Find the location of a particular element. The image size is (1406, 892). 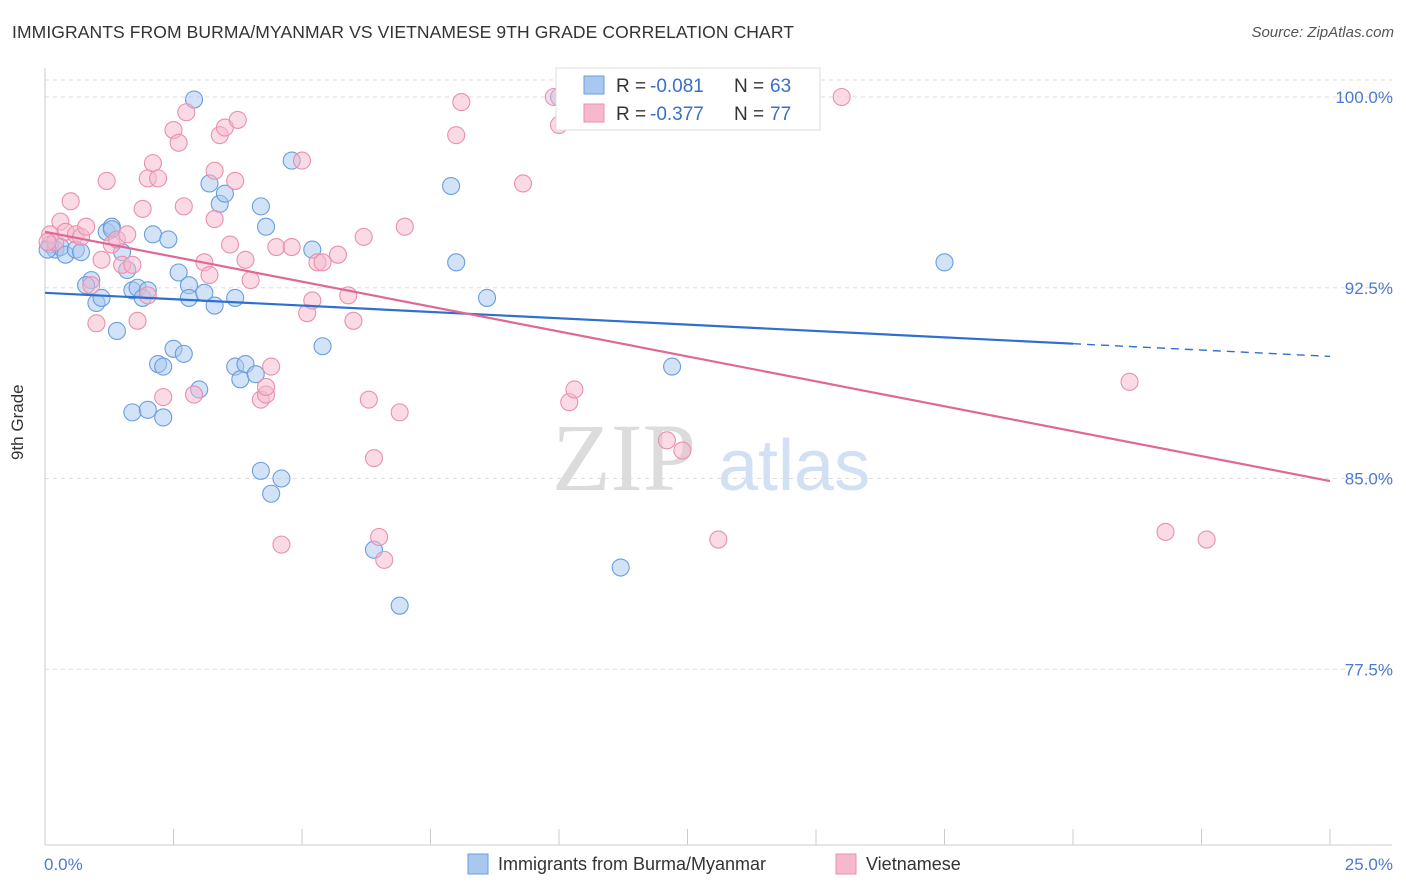

legend-r-value: -0.081 is located at coordinates (677, 86).